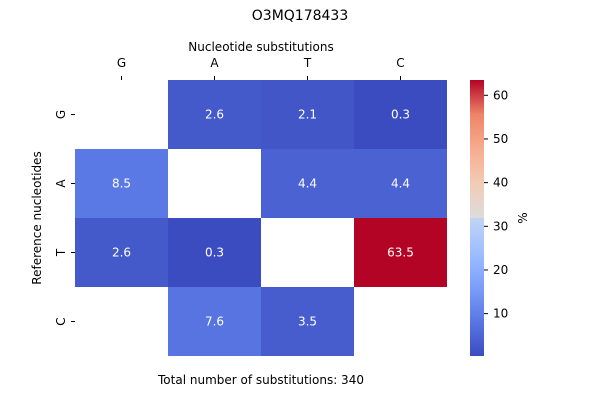 This screenshot has height=400, width=600. I want to click on cell-value-label: 2.1, so click(307, 115).